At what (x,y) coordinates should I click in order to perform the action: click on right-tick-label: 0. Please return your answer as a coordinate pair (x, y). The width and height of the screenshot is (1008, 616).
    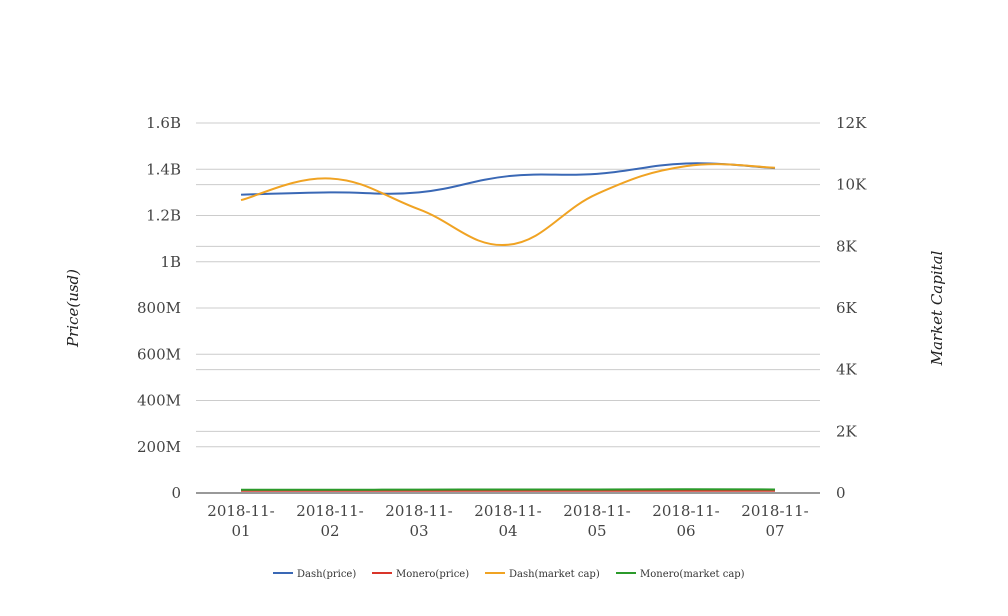
    Looking at the image, I should click on (841, 493).